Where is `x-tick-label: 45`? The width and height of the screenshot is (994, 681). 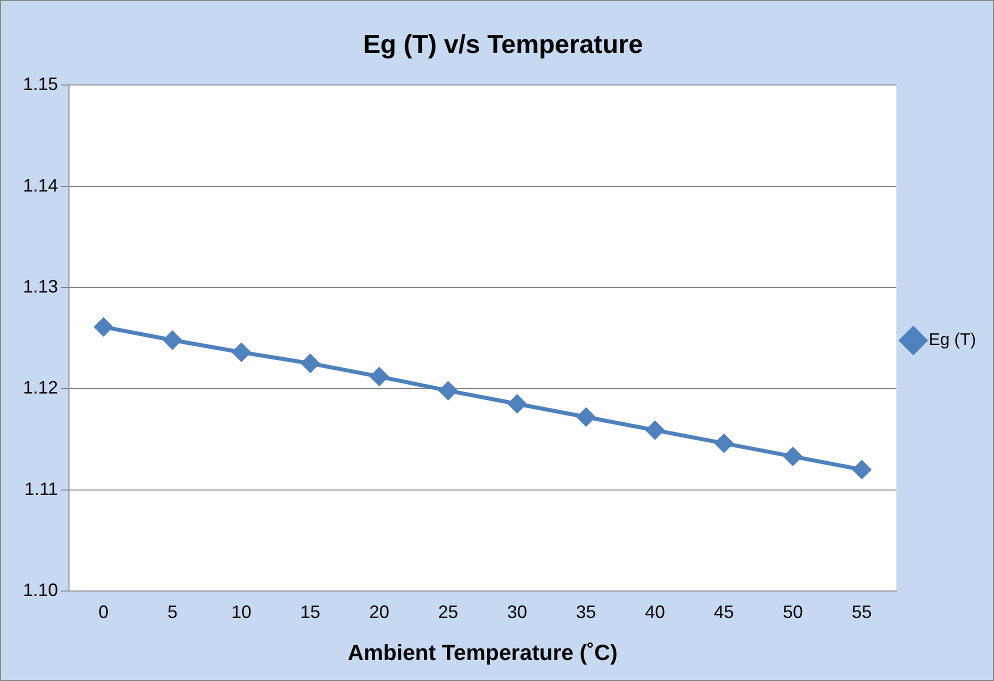 x-tick-label: 45 is located at coordinates (724, 612).